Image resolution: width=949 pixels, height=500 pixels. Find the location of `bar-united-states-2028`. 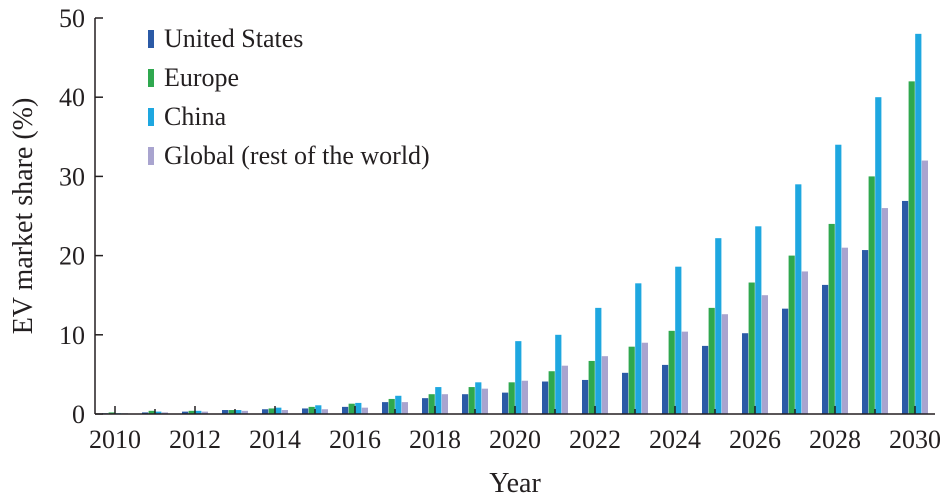

bar-united-states-2028 is located at coordinates (825, 349).